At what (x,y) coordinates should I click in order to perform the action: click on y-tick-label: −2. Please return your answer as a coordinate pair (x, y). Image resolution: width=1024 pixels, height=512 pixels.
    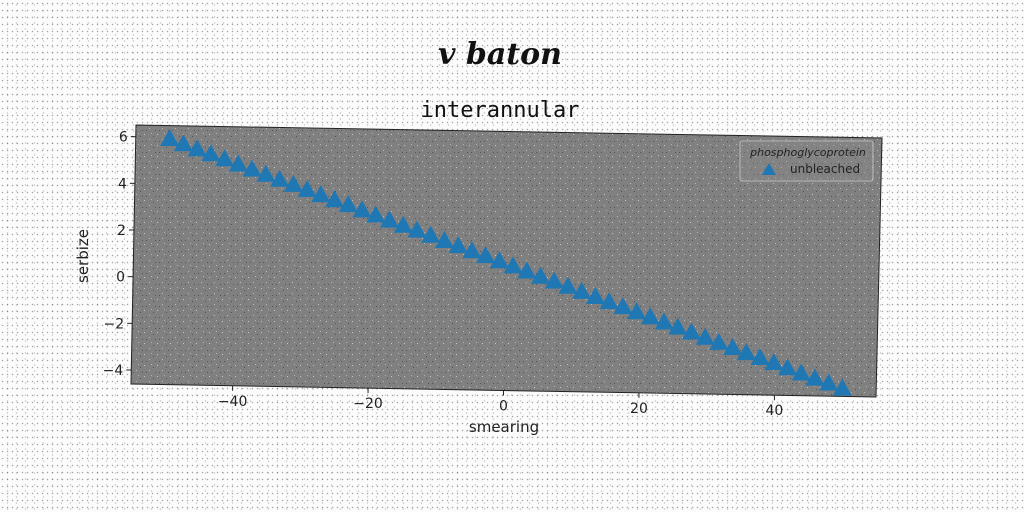
    Looking at the image, I should click on (114, 324).